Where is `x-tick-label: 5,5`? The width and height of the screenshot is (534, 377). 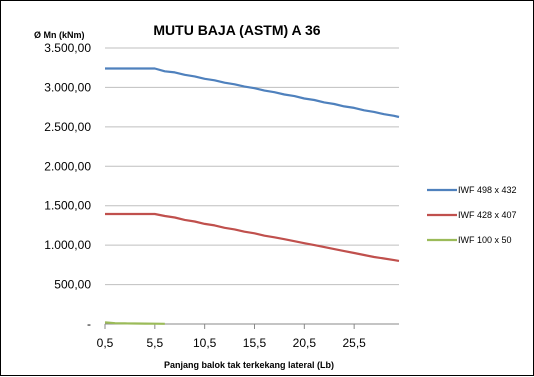 x-tick-label: 5,5 is located at coordinates (154, 343).